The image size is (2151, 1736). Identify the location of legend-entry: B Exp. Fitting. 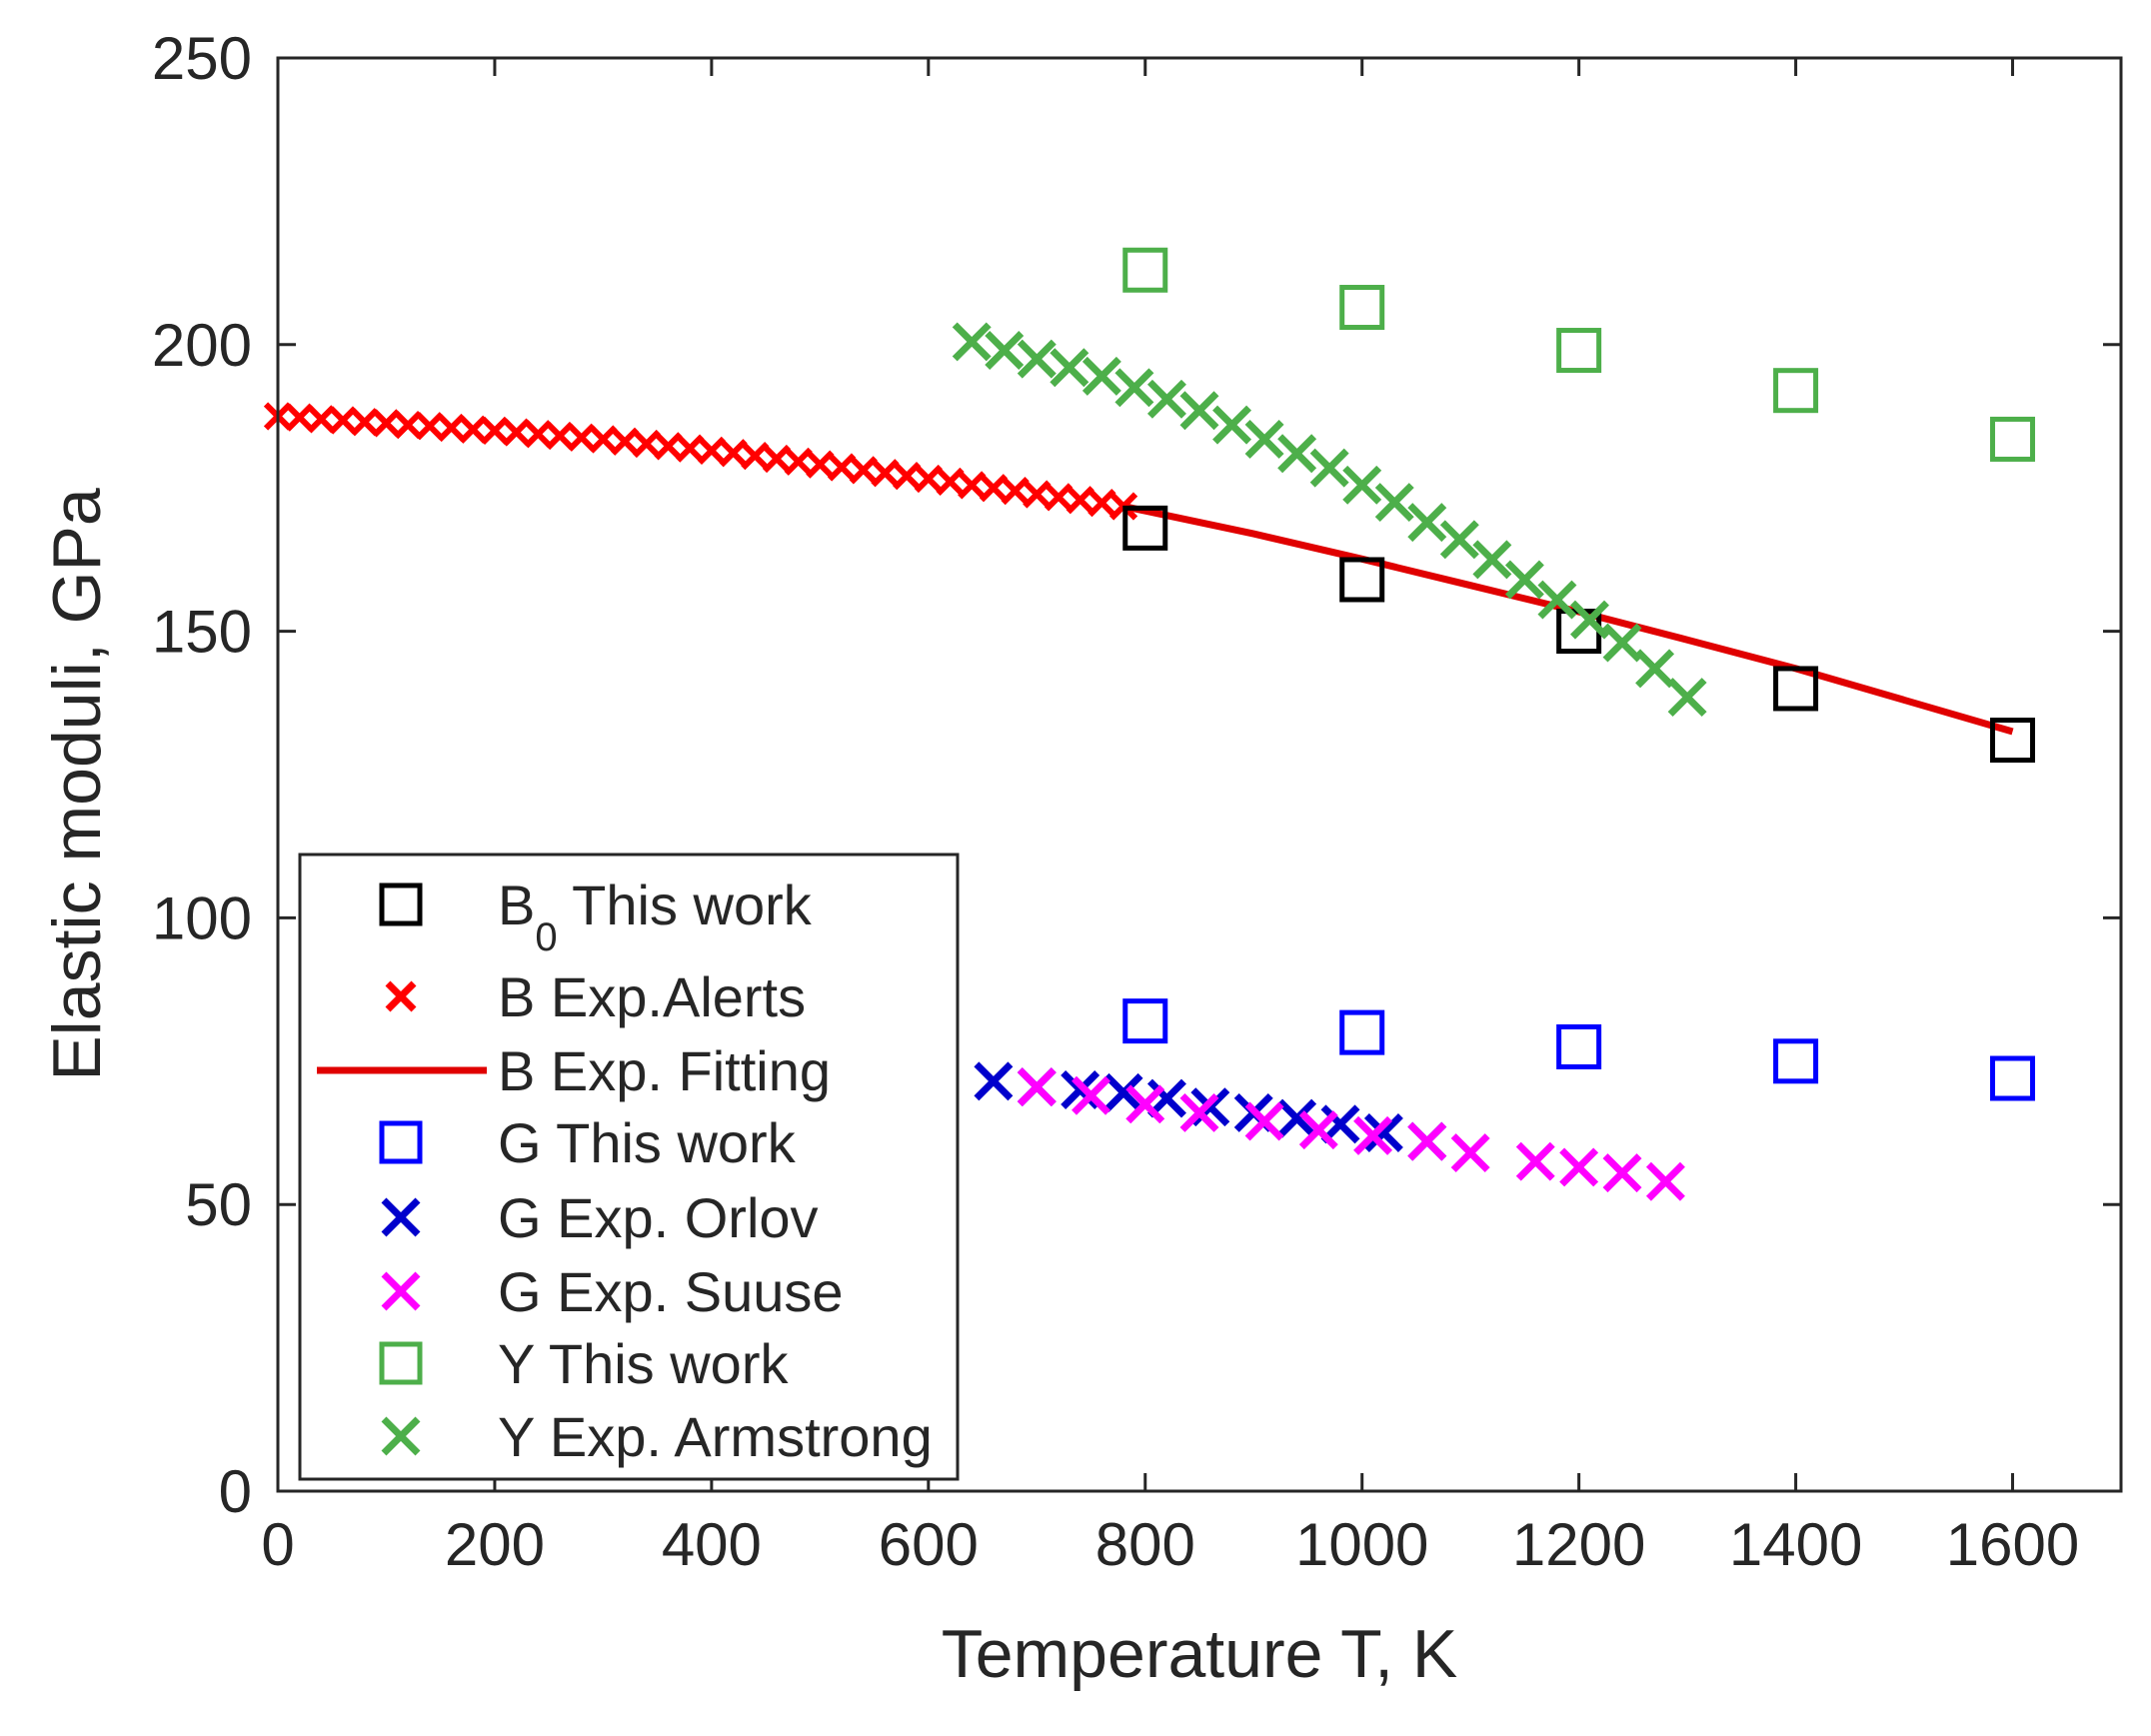
(574, 1070).